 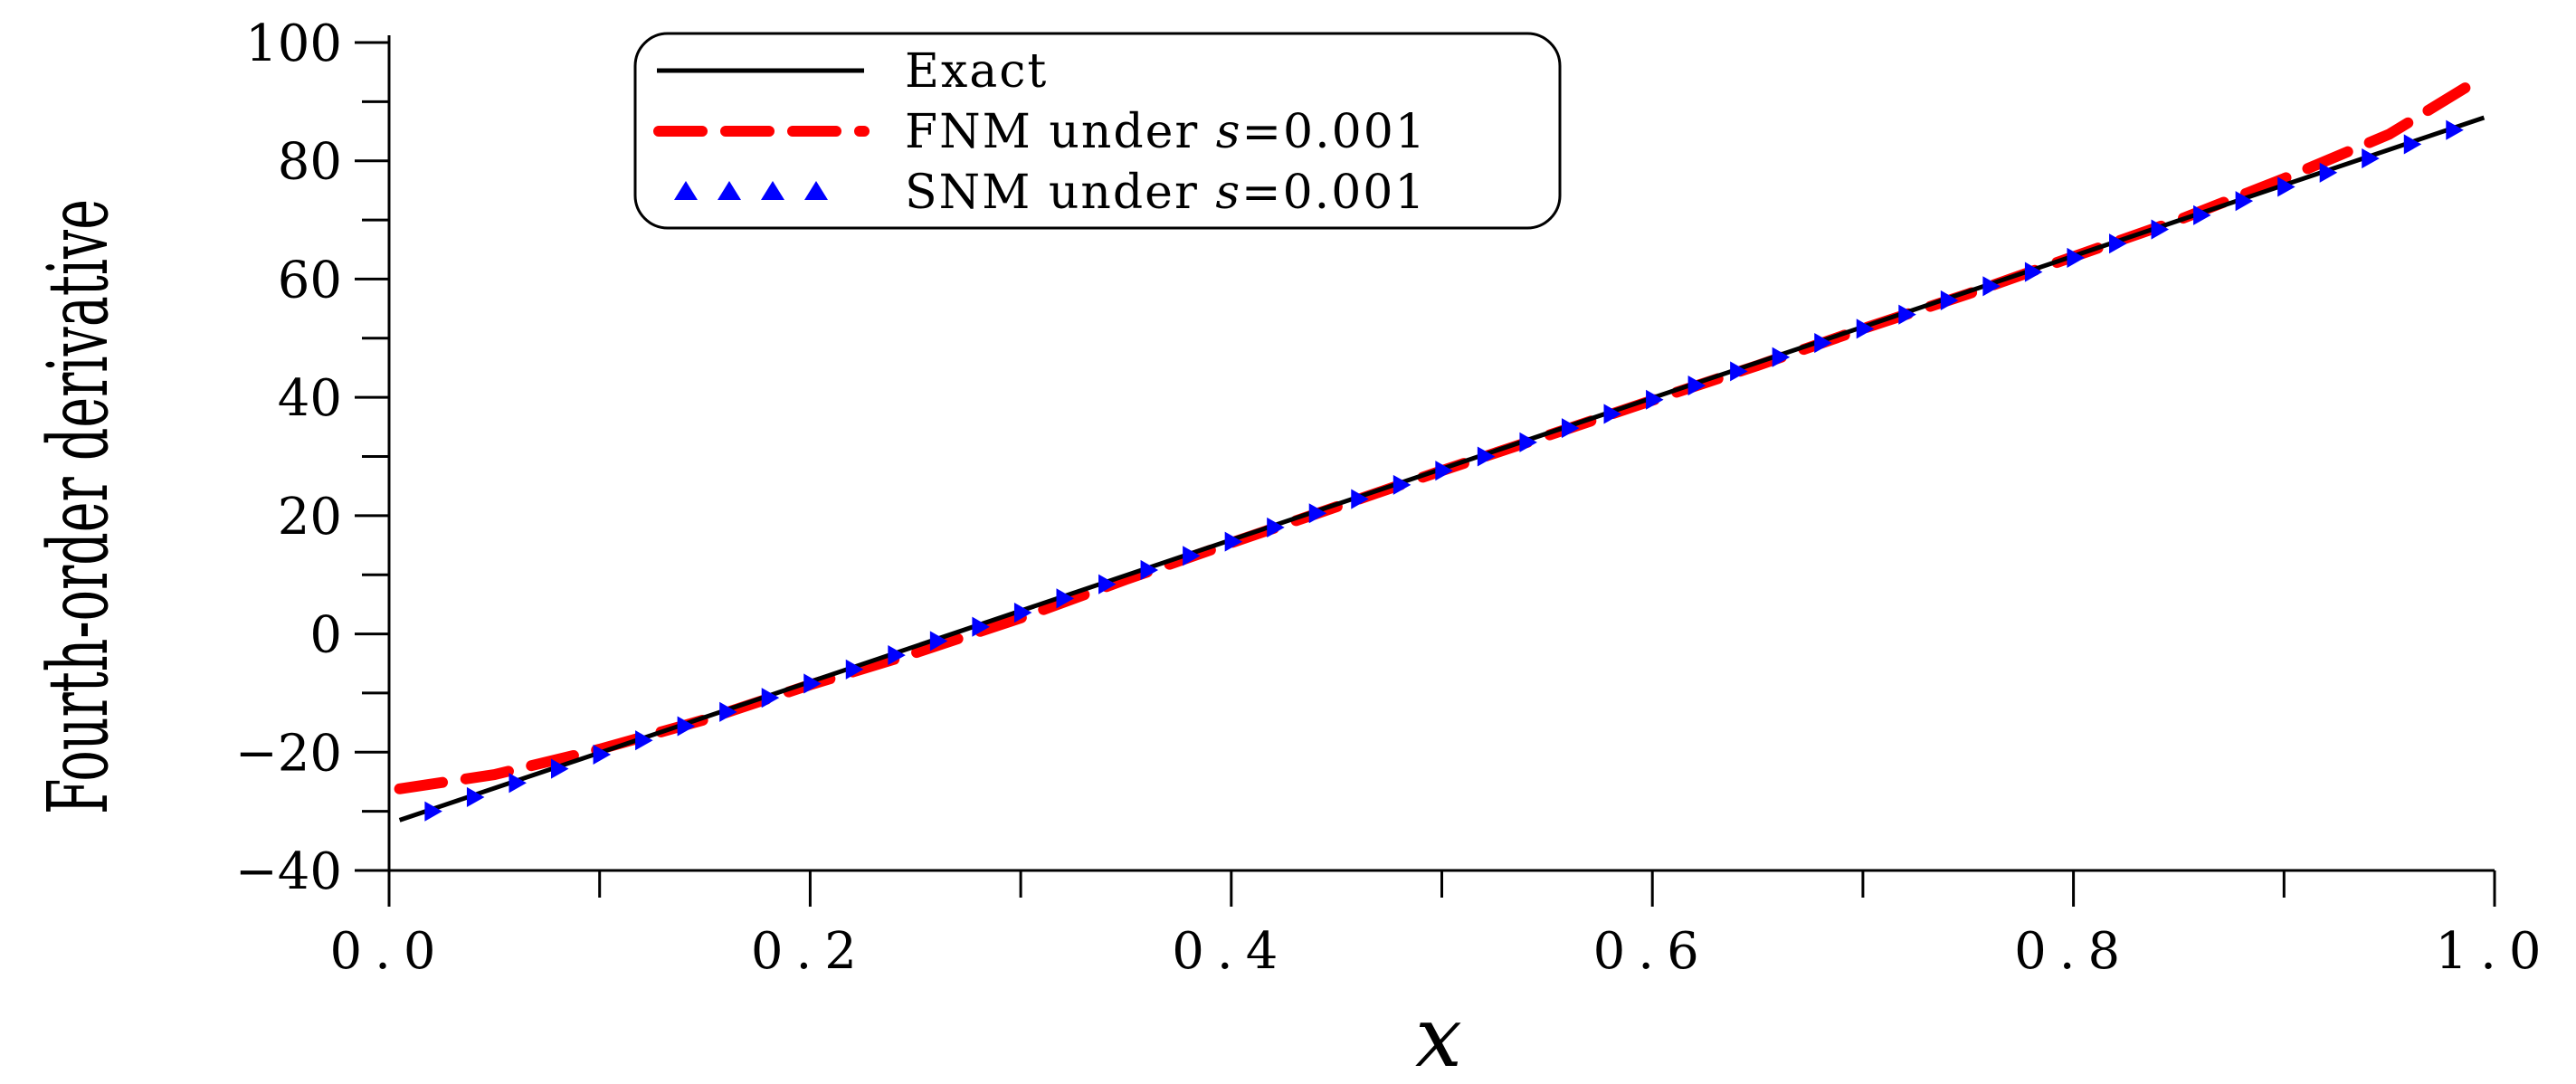 I want to click on y-tick-label: 40, so click(x=310, y=398).